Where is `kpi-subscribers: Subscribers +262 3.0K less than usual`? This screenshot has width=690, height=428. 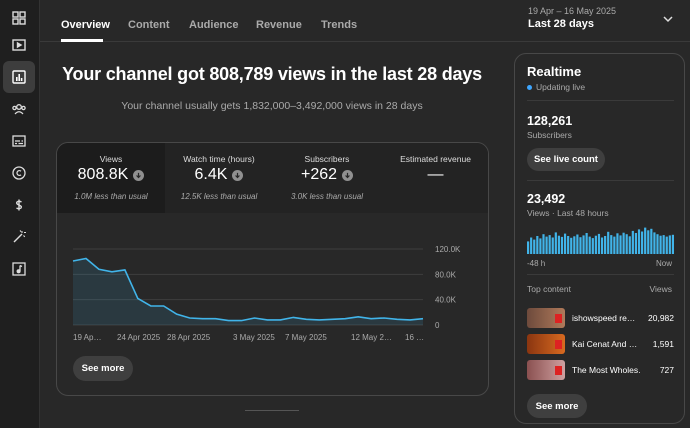
kpi-subscribers: Subscribers +262 3.0K less than usual is located at coordinates (327, 178).